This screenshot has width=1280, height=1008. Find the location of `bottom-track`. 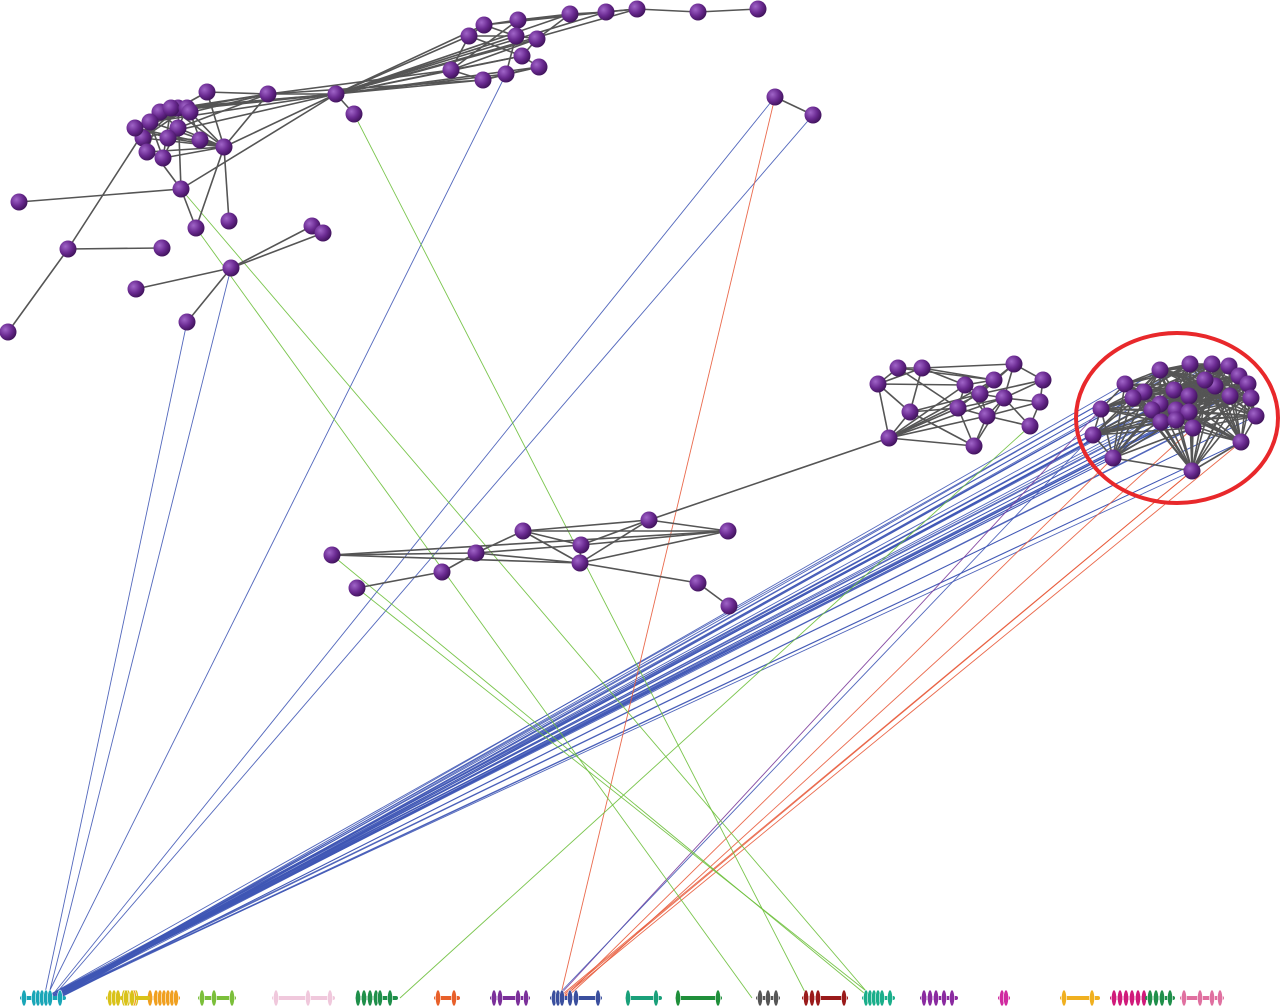

bottom-track is located at coordinates (622, 998).